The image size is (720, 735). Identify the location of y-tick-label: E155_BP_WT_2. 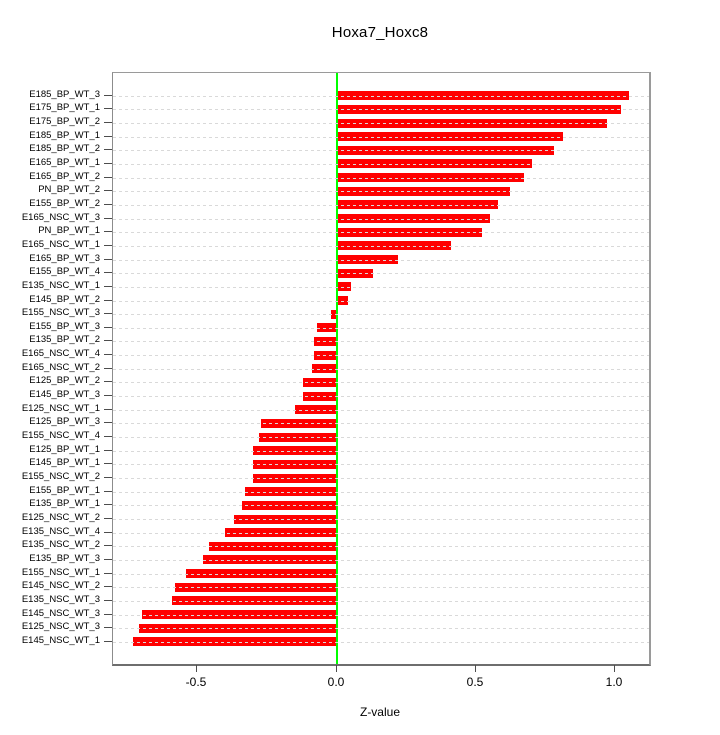
(64, 203).